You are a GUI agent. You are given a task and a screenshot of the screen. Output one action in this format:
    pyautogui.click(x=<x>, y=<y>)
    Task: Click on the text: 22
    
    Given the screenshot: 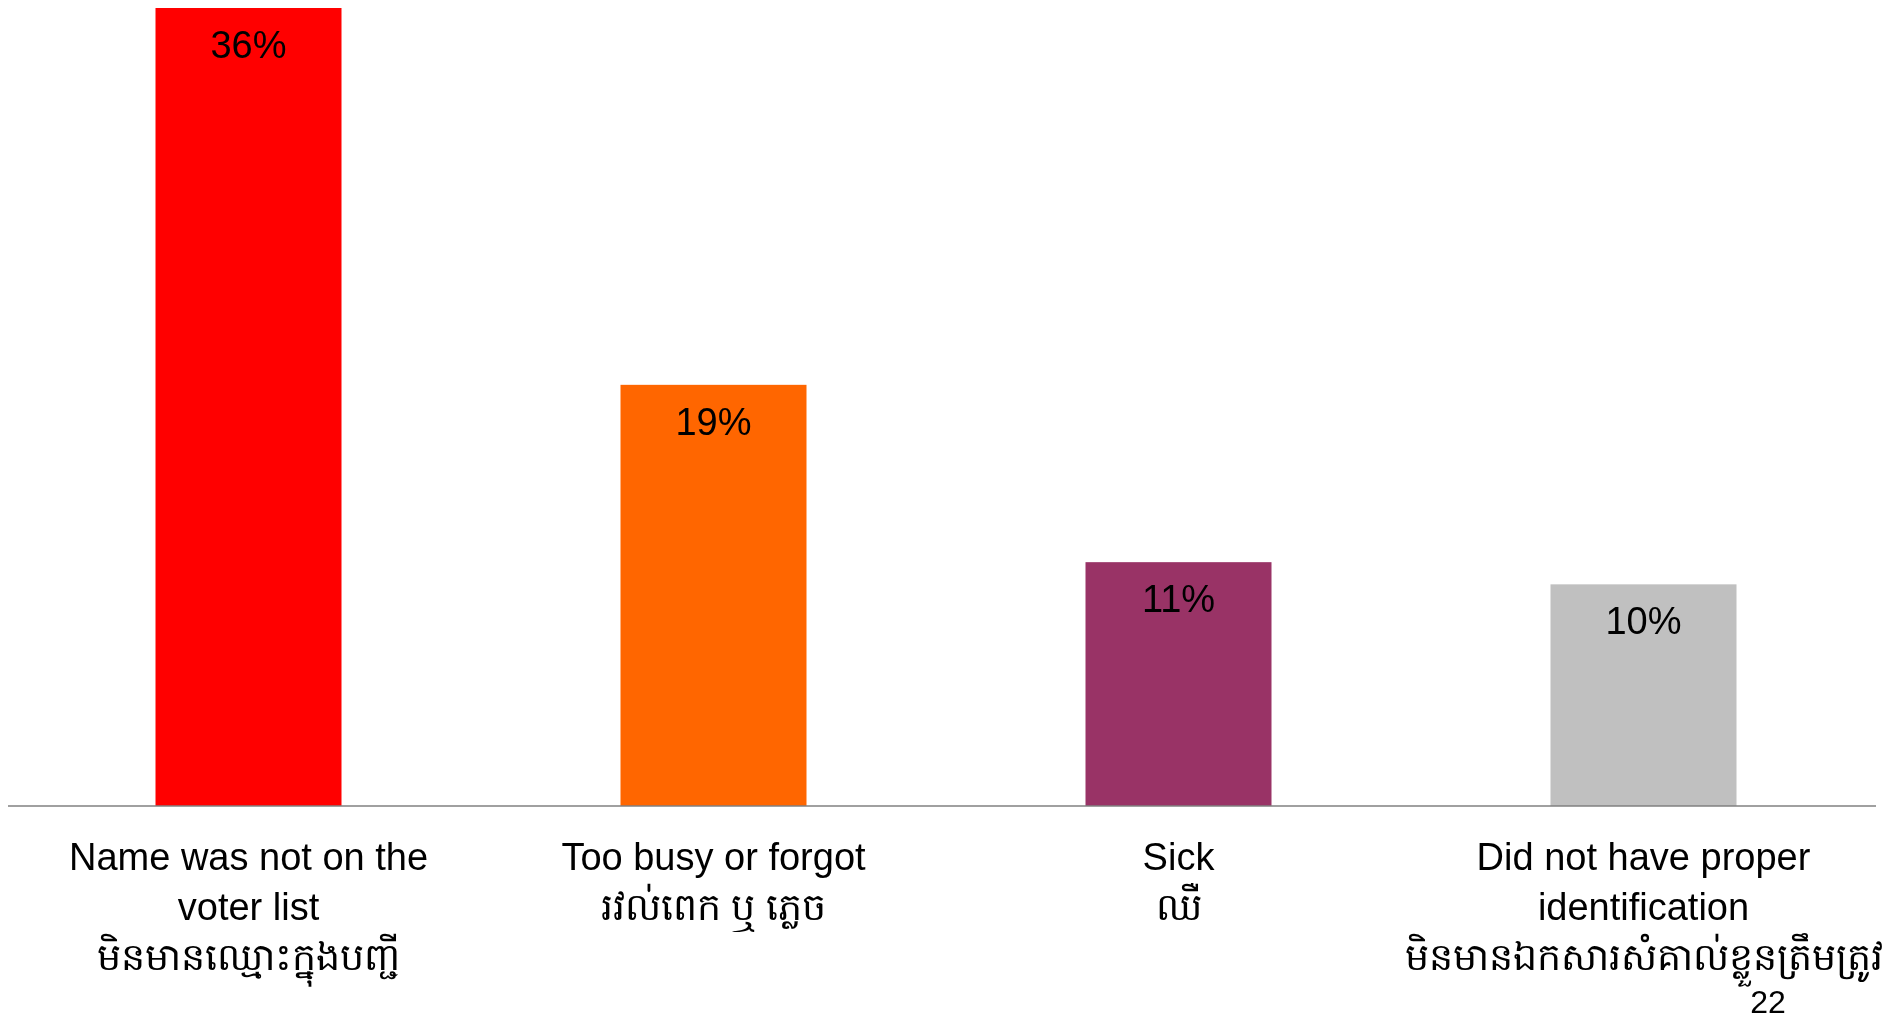 What is the action you would take?
    pyautogui.click(x=1768, y=1002)
    